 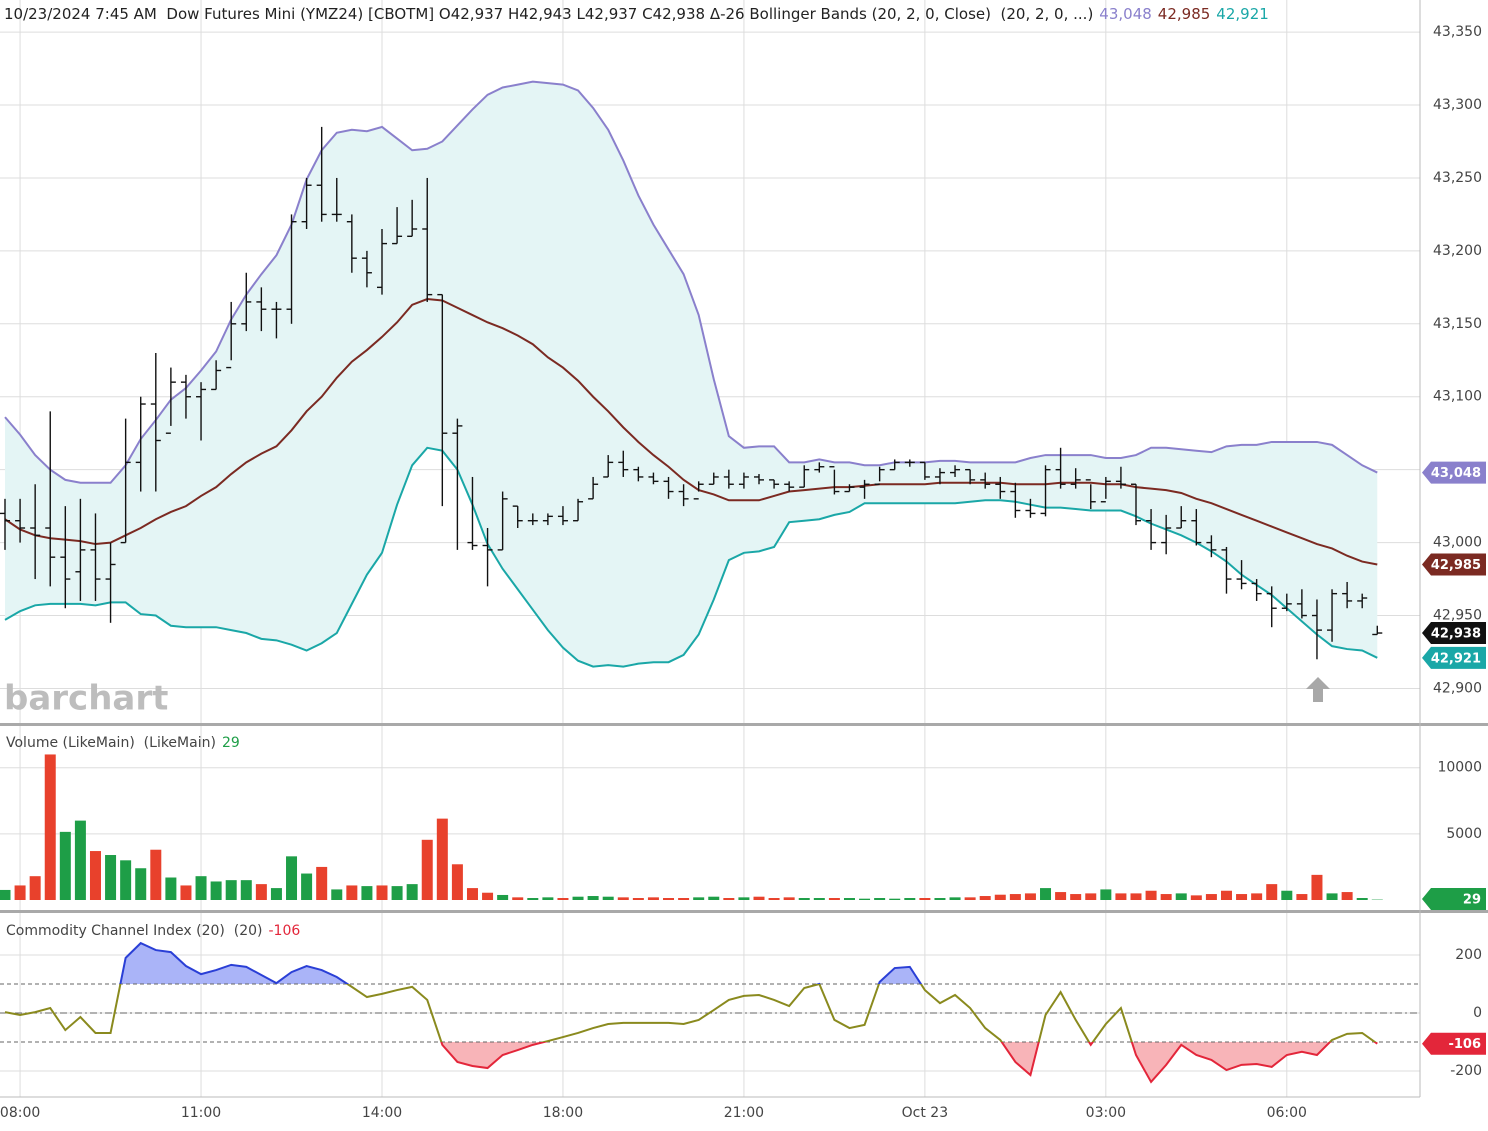 What do you see at coordinates (1468, 955) in the screenshot?
I see `y-tick-label: 200` at bounding box center [1468, 955].